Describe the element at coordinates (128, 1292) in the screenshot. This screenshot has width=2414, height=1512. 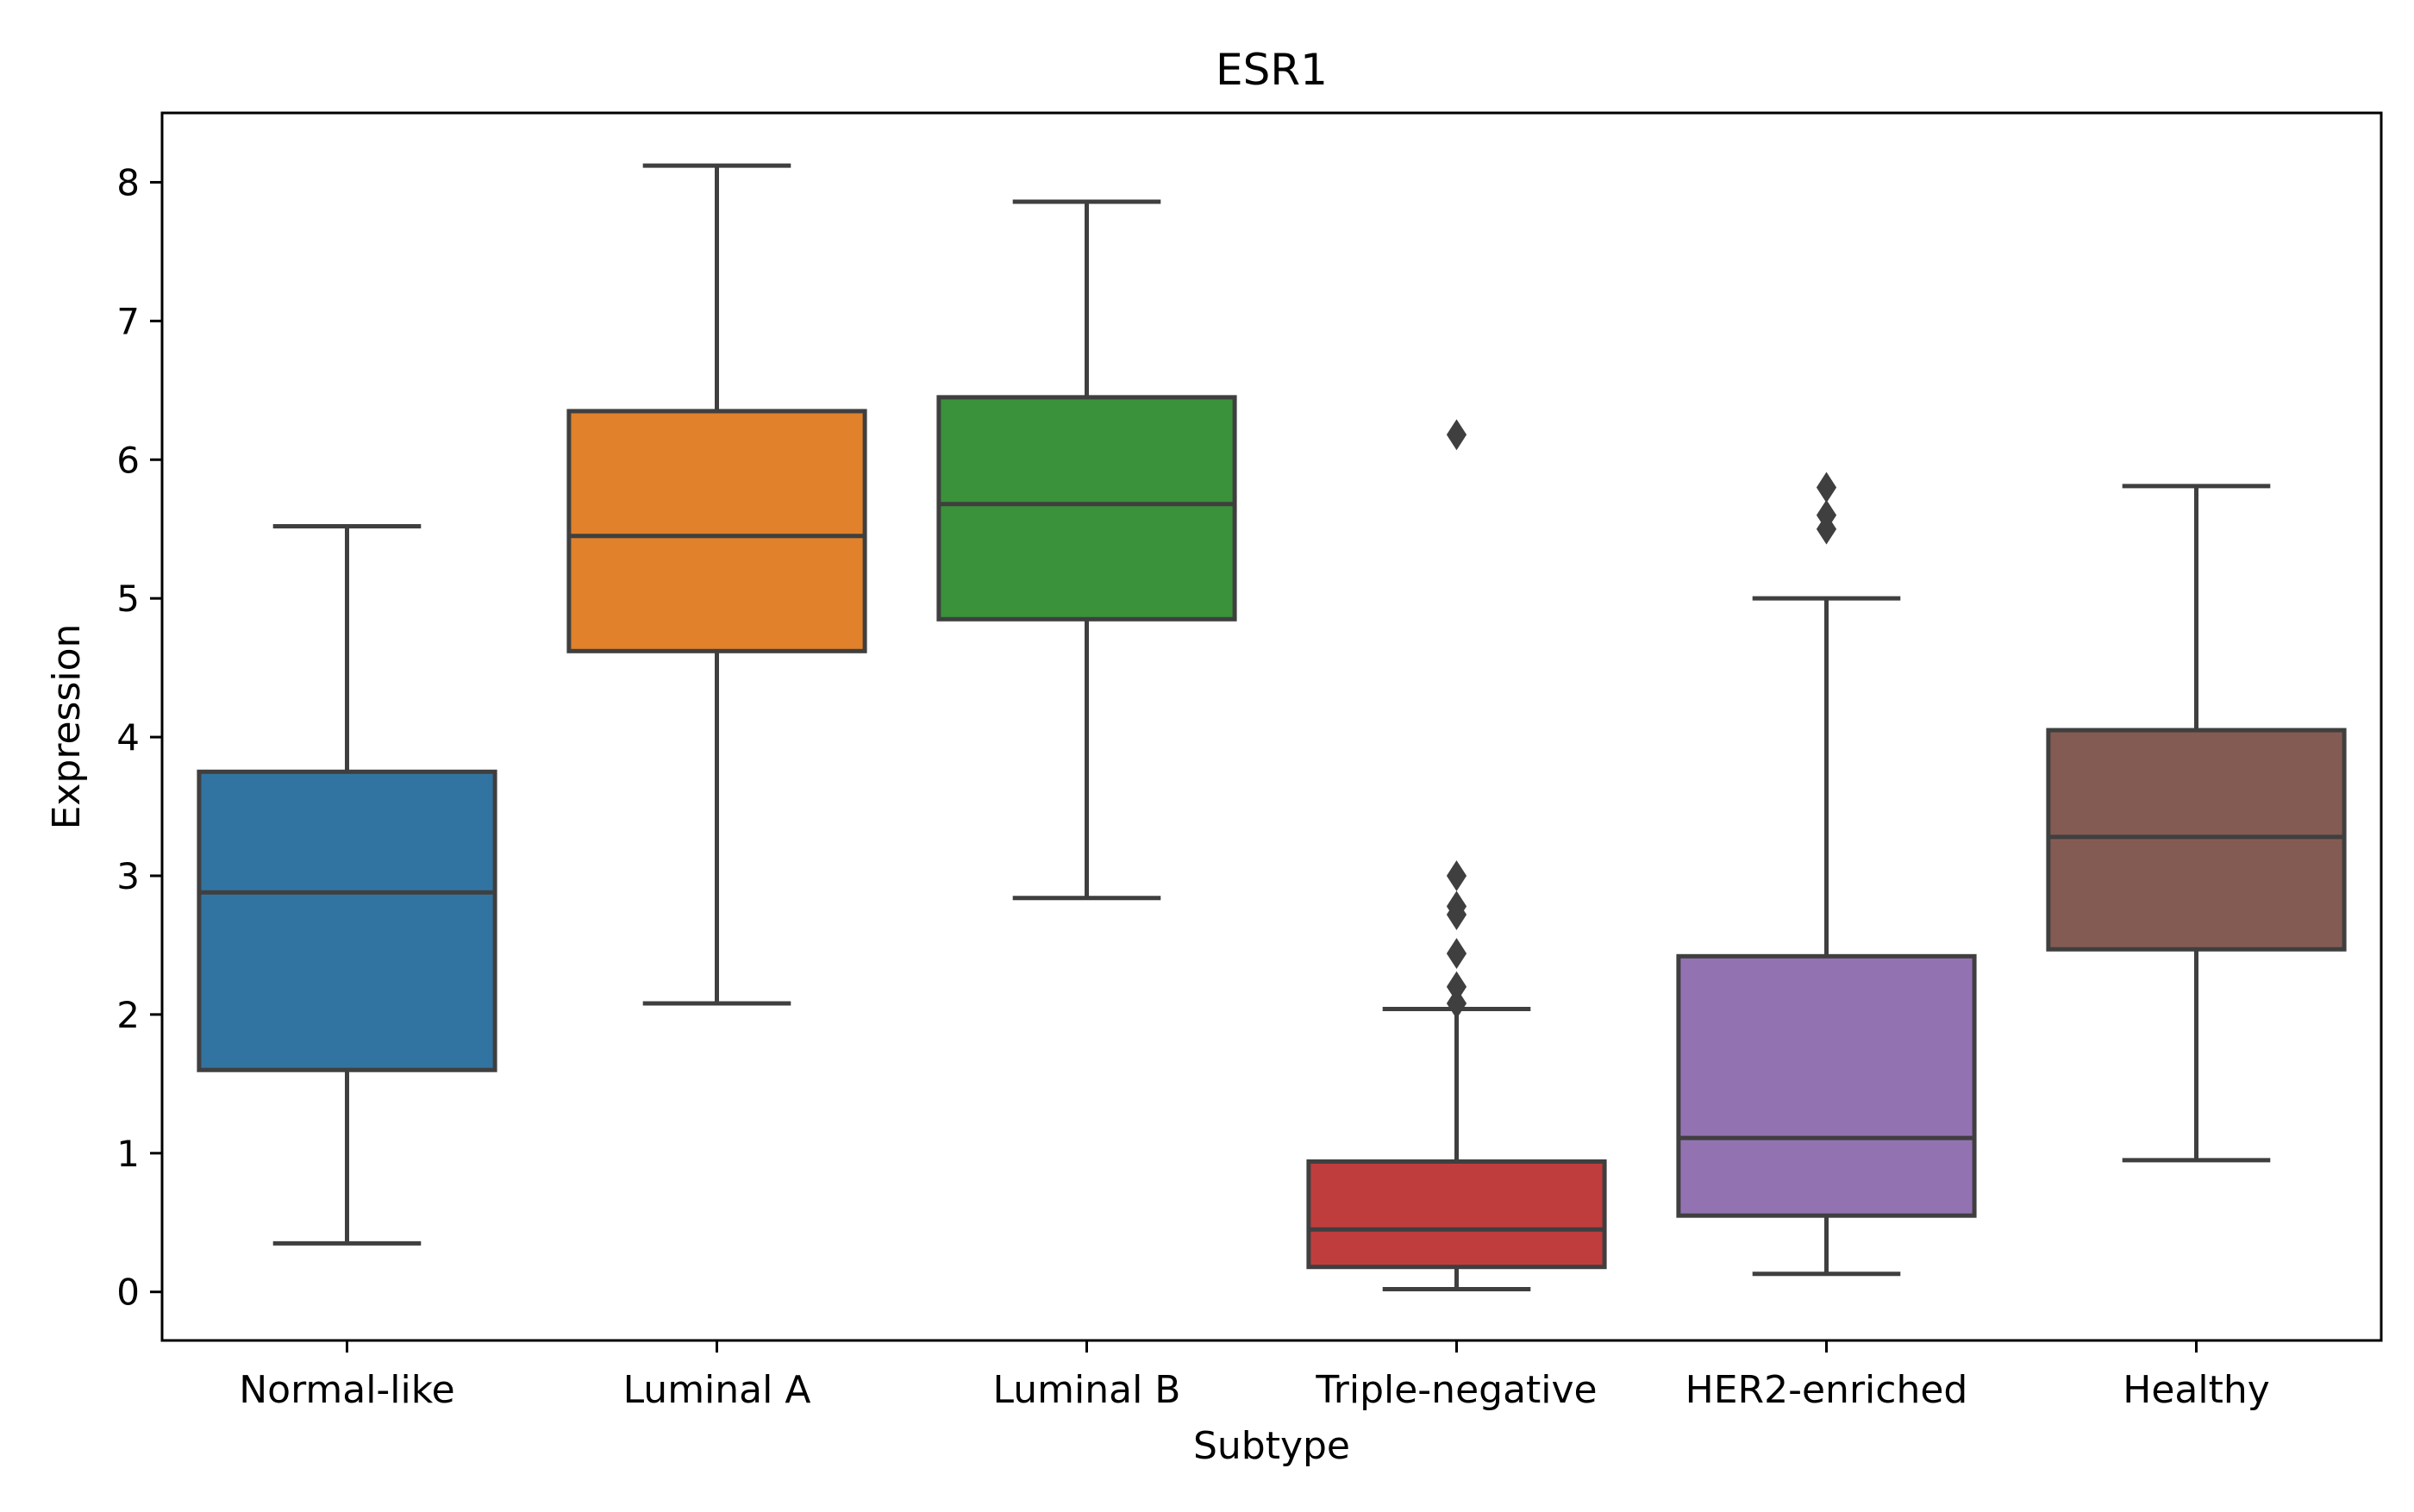
I see `y-tick-label: 0` at that location.